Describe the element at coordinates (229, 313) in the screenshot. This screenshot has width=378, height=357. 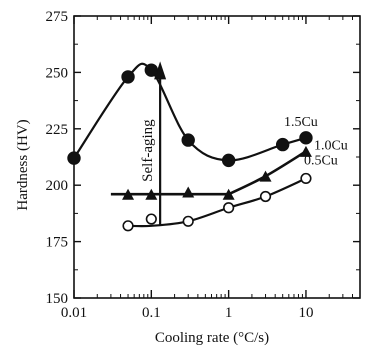
I see `x-tick-label: 1` at that location.